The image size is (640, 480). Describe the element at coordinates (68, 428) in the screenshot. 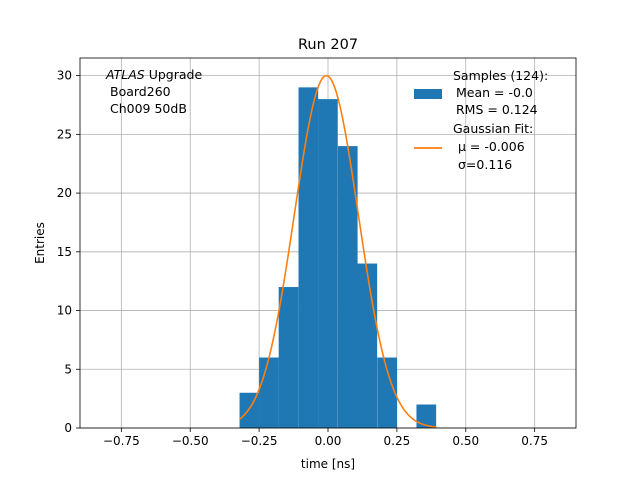

I see `y-tick-label: 0` at that location.